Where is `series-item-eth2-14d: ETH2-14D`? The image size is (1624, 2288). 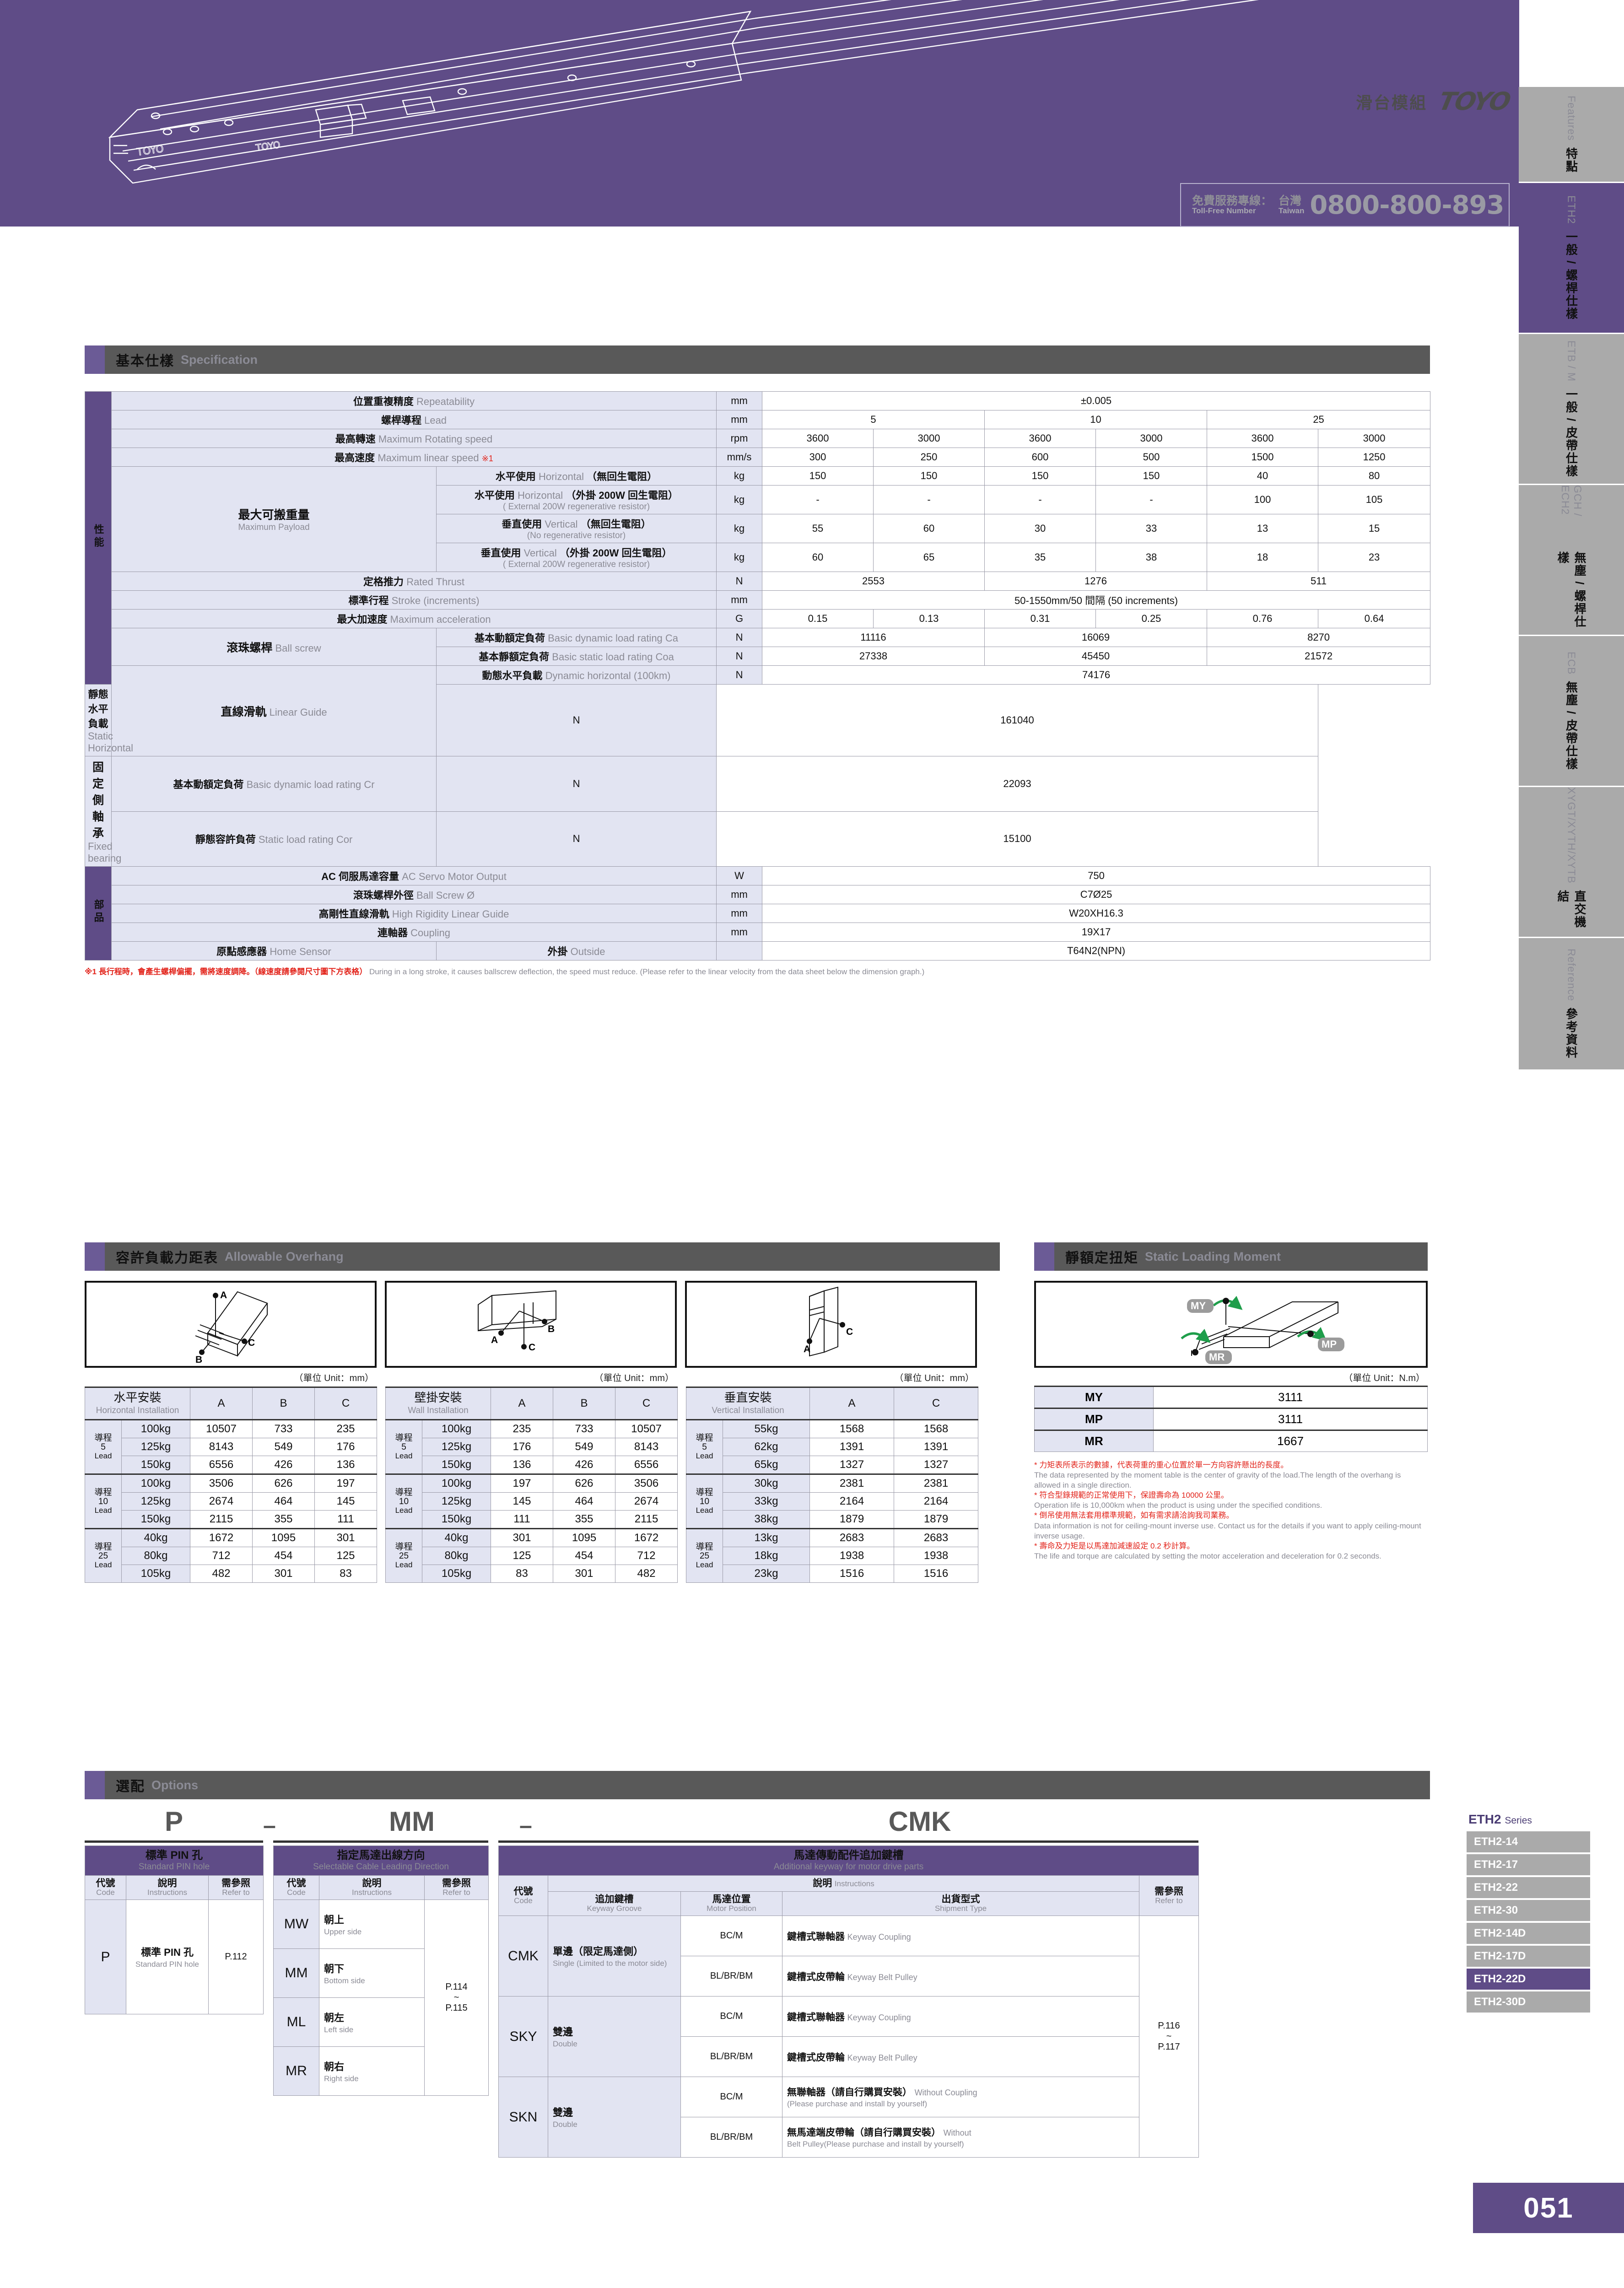 series-item-eth2-14d: ETH2-14D is located at coordinates (1528, 1934).